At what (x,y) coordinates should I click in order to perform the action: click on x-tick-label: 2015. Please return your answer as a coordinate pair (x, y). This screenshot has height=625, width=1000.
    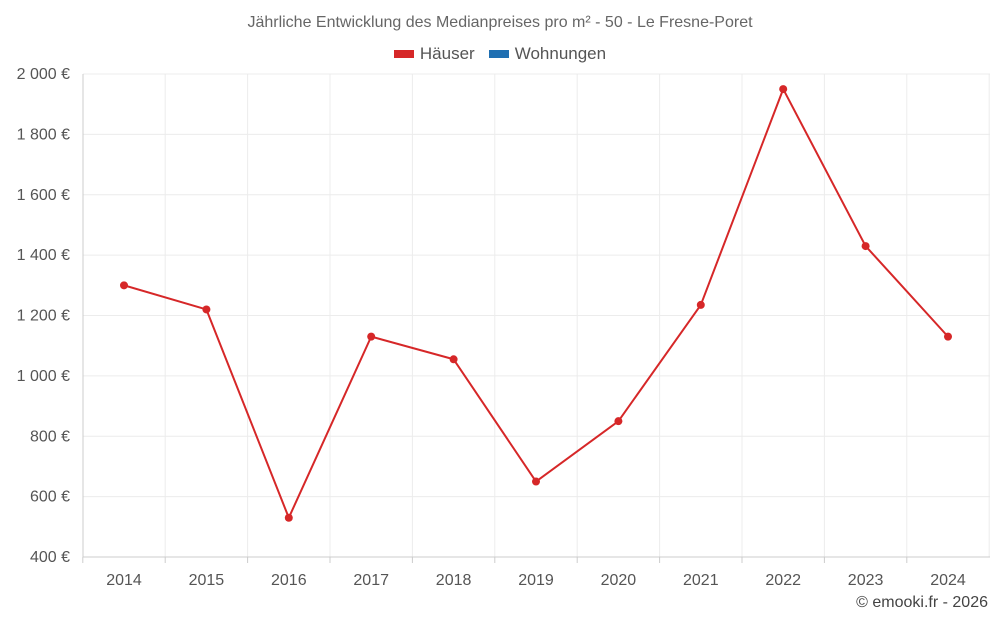
    Looking at the image, I should click on (207, 580).